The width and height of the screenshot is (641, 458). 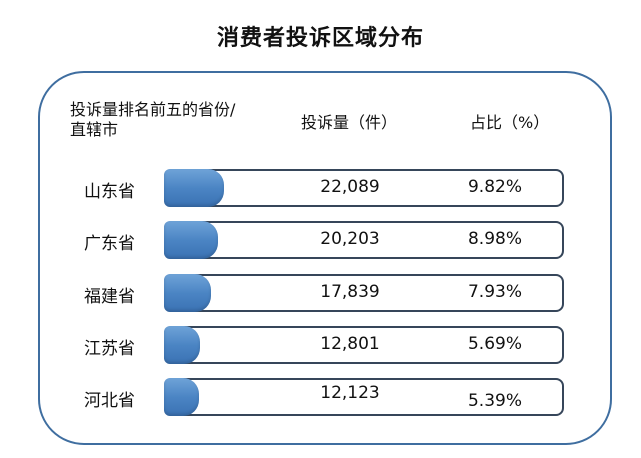 I want to click on count-label: 20,203, so click(x=350, y=239).